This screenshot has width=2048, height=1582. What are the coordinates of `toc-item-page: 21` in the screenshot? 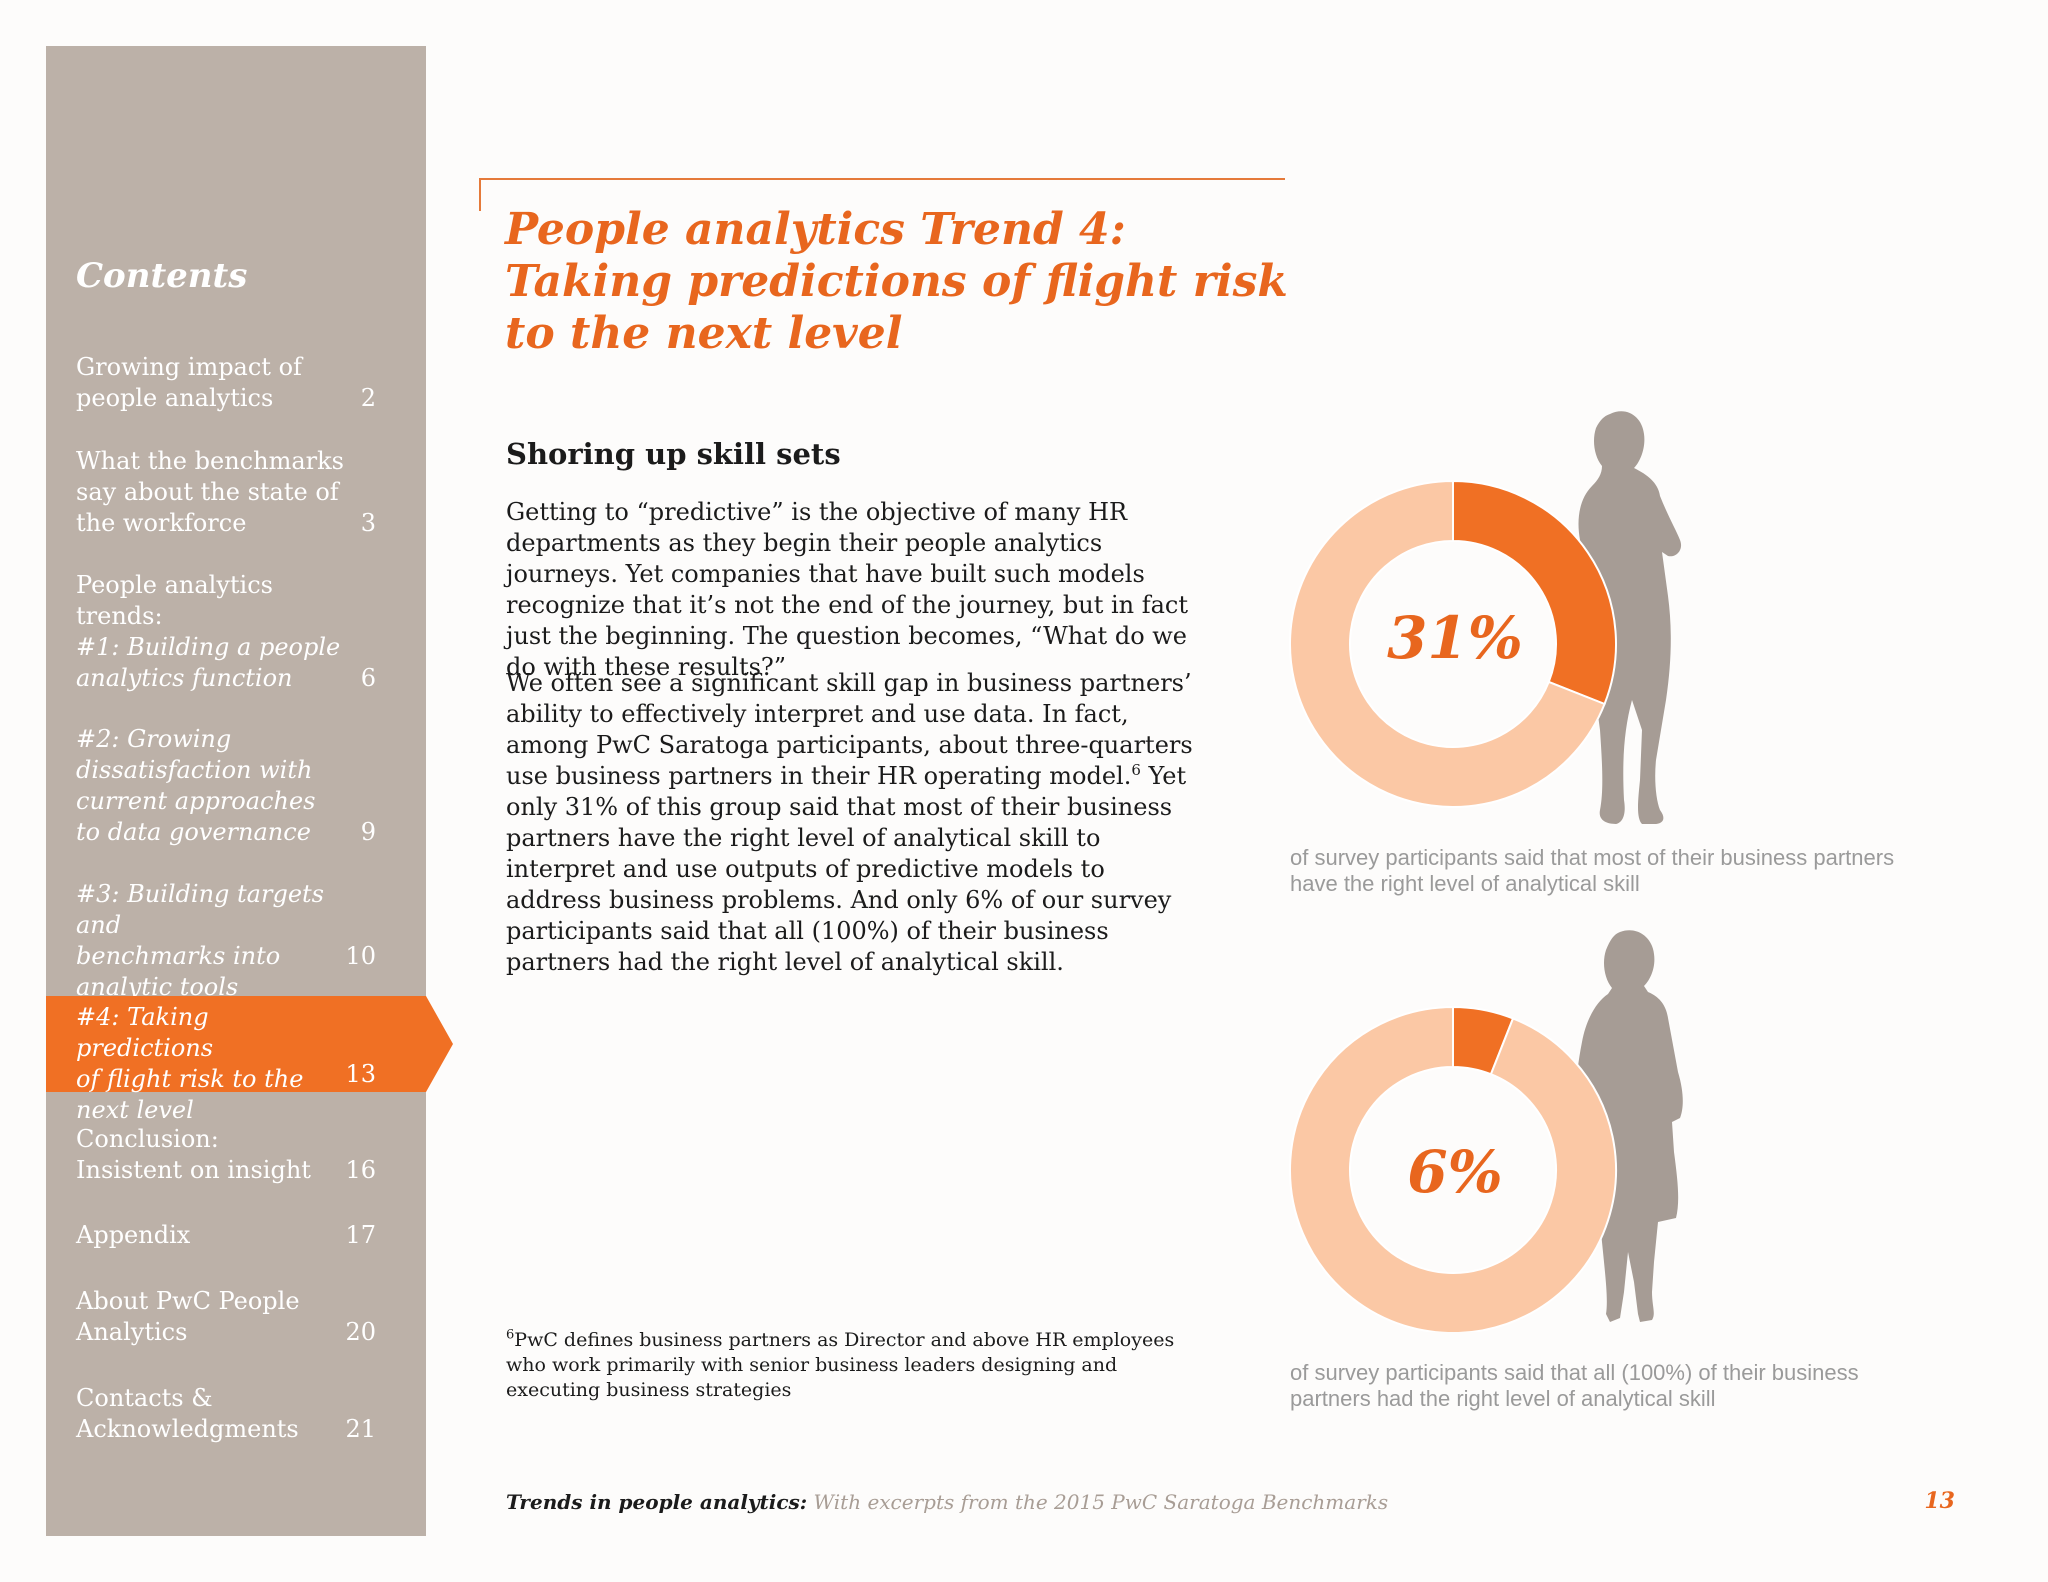 It's located at (360, 1429).